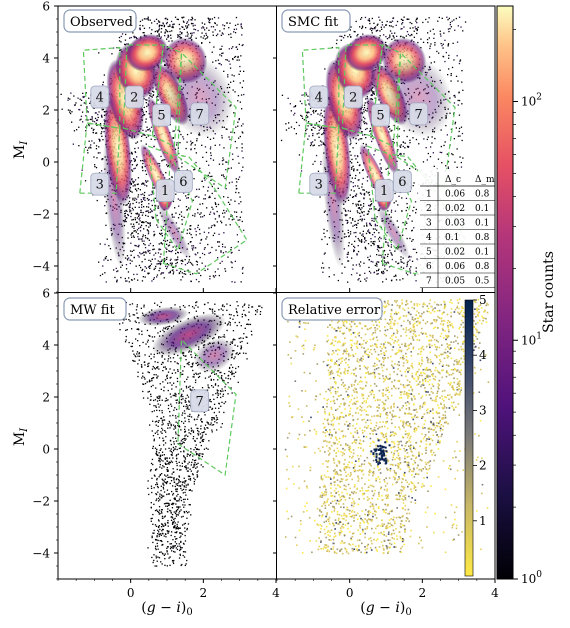  I want to click on delta-table-cell: 0.02, so click(455, 209).